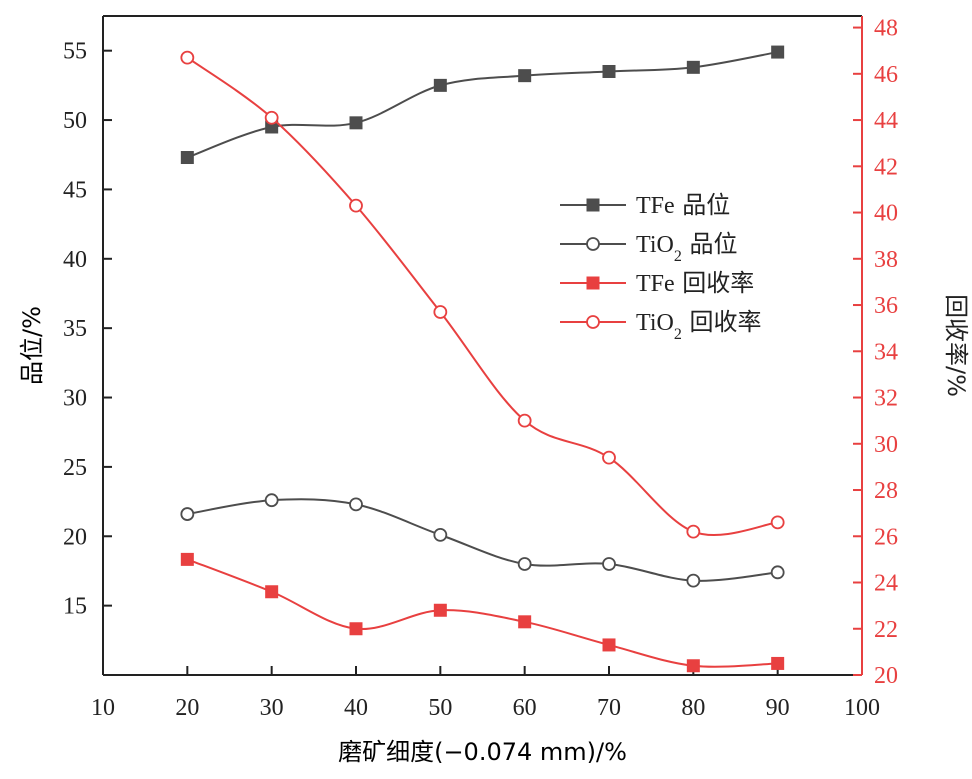 The height and width of the screenshot is (779, 972). Describe the element at coordinates (356, 708) in the screenshot. I see `x-tick-label: 40` at that location.